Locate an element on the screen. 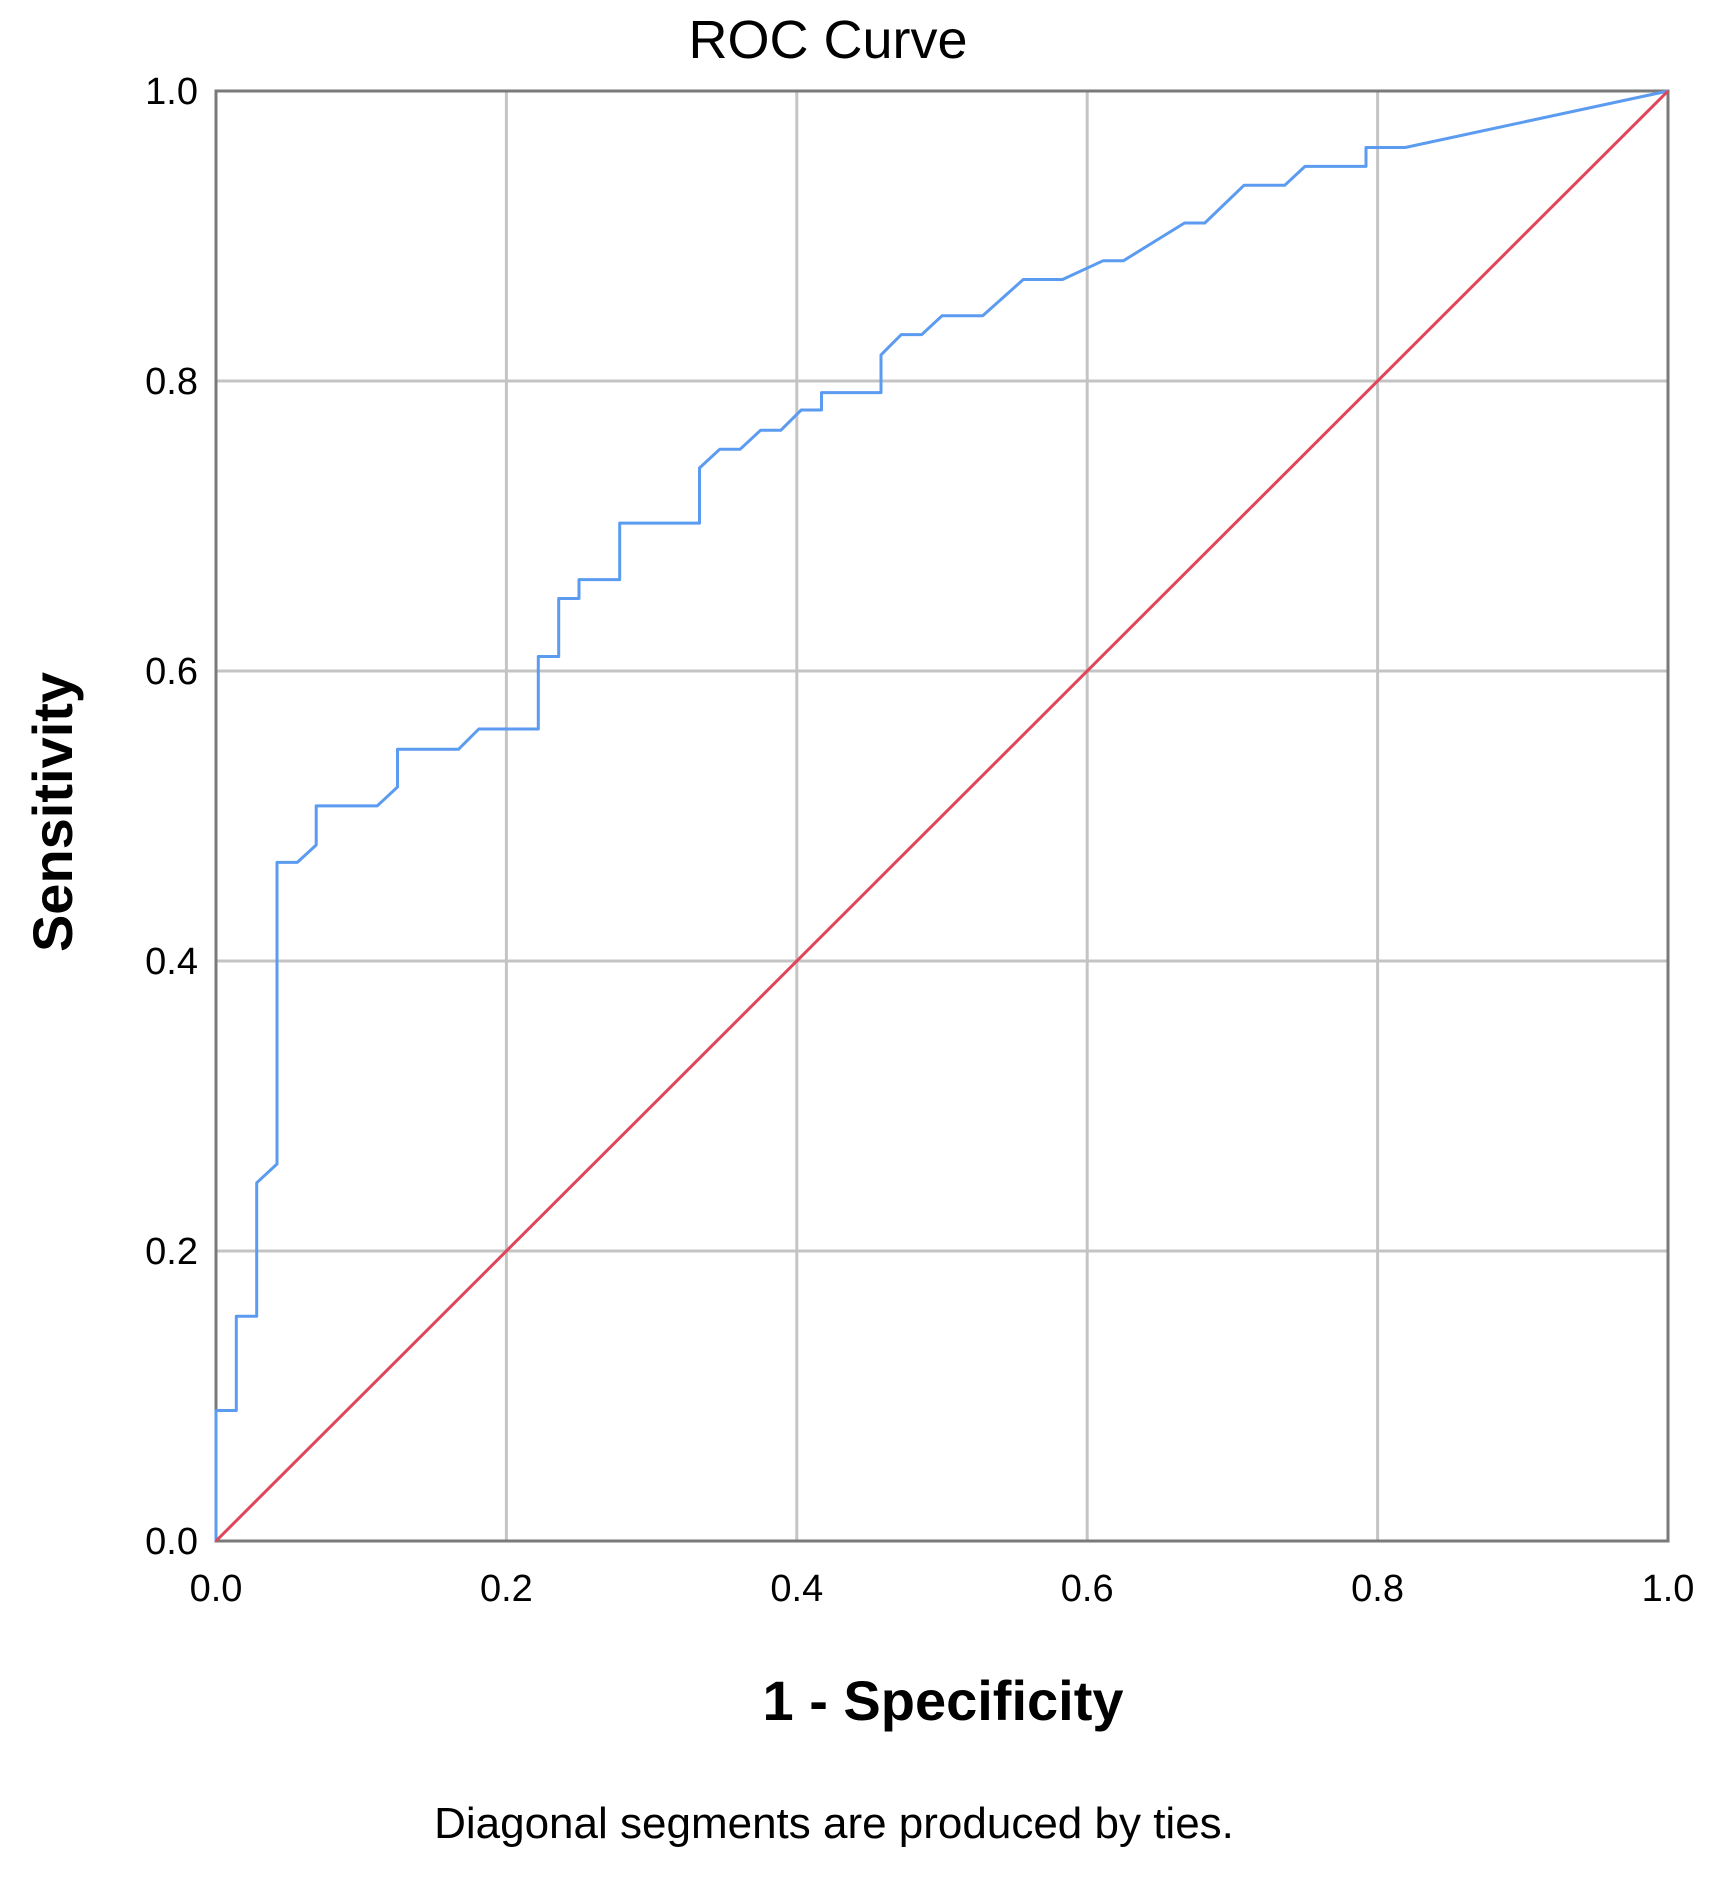  y-tick-label: 0.6 is located at coordinates (171, 672).